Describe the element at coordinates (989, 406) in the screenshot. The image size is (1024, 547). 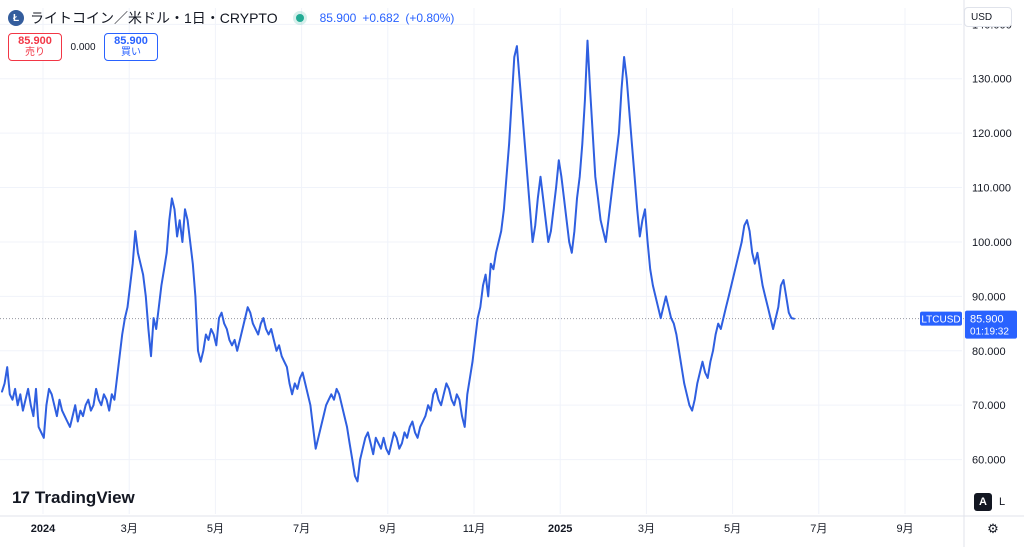
I see `y-tick-label: 70.000` at that location.